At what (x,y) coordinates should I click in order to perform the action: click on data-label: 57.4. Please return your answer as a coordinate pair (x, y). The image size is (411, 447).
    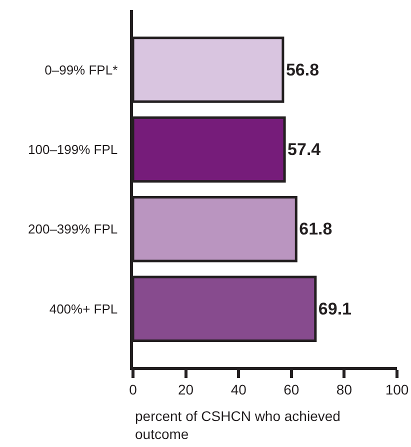
    Looking at the image, I should click on (305, 149).